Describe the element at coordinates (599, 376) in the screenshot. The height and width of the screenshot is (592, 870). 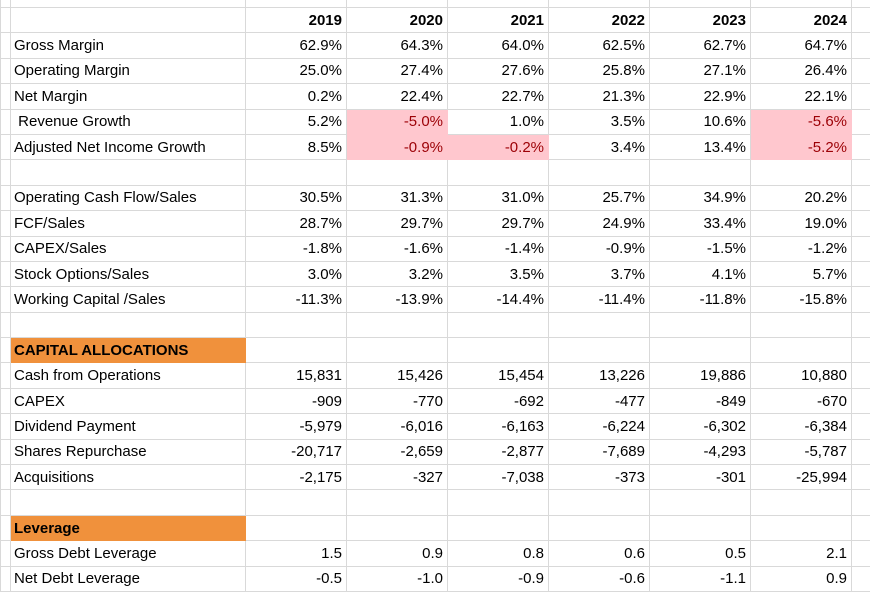
I see `value-cell: 13,226` at that location.